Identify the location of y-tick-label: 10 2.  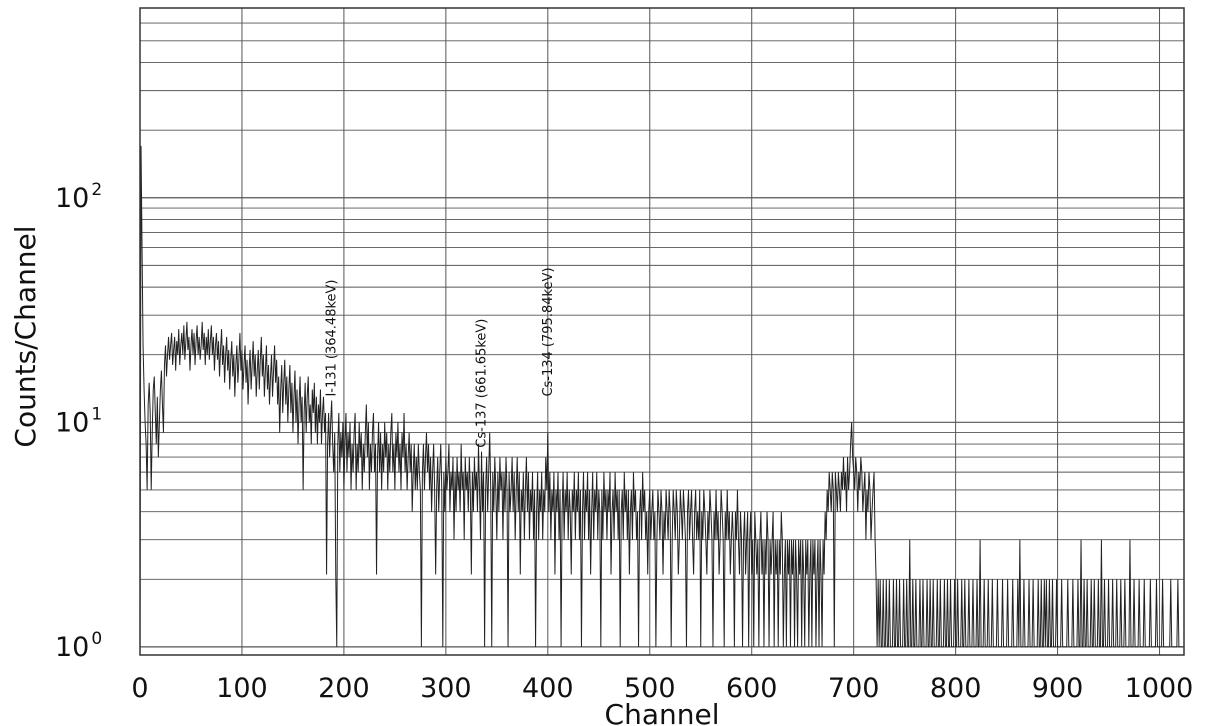
(78, 197).